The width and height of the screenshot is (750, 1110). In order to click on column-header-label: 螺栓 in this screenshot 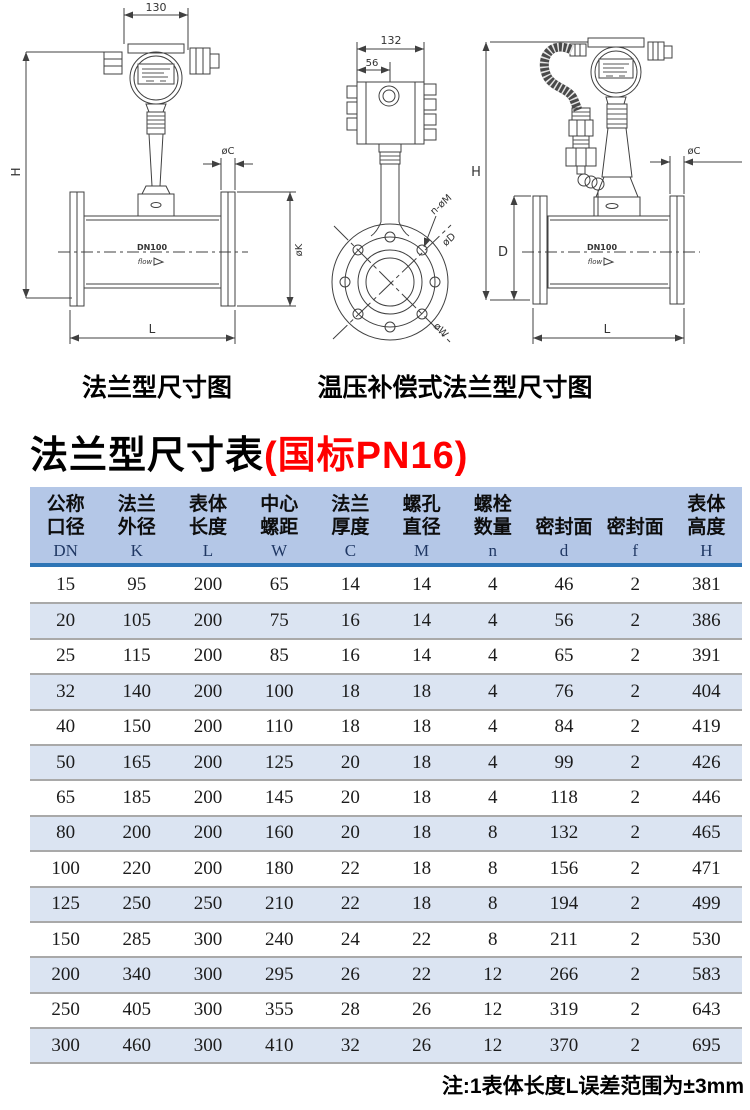, I will do `click(492, 504)`.